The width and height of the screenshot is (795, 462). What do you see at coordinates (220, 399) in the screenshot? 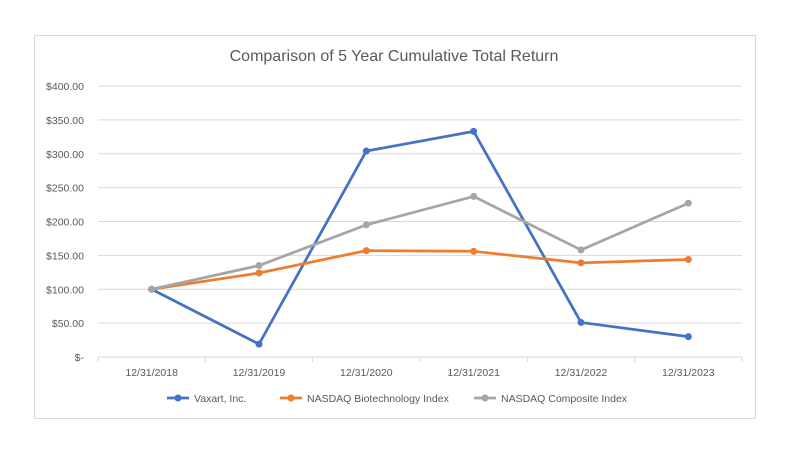
I see `legend-label: Vaxart, Inc.` at bounding box center [220, 399].